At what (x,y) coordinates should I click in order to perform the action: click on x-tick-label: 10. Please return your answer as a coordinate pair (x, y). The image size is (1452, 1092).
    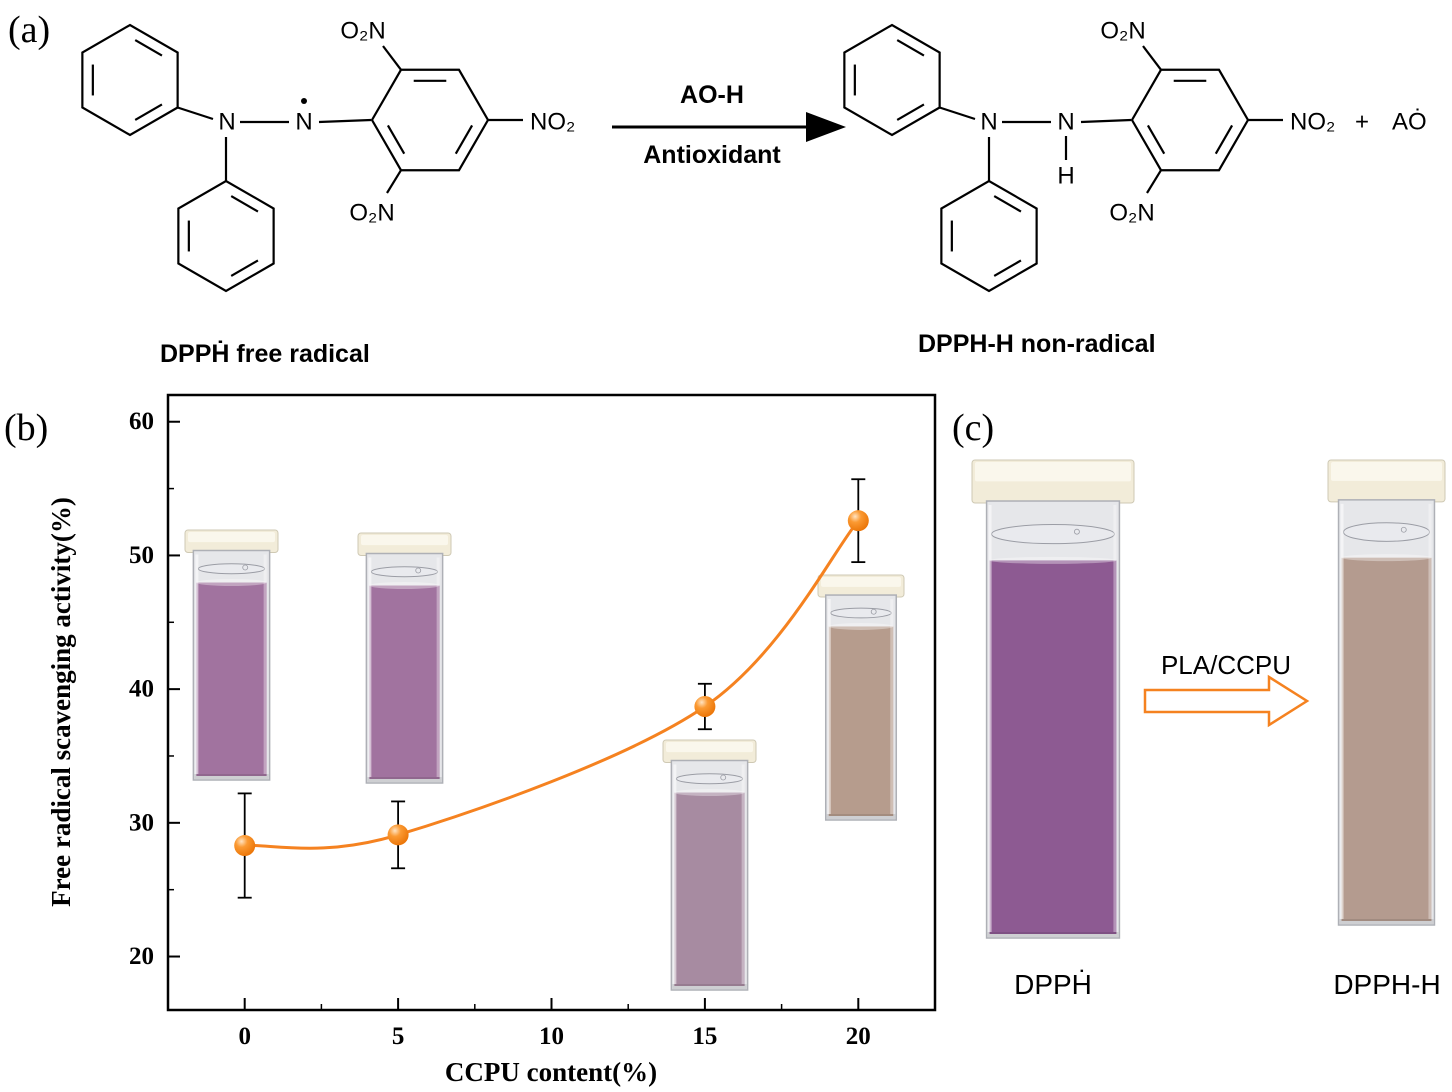
    Looking at the image, I should click on (551, 1036).